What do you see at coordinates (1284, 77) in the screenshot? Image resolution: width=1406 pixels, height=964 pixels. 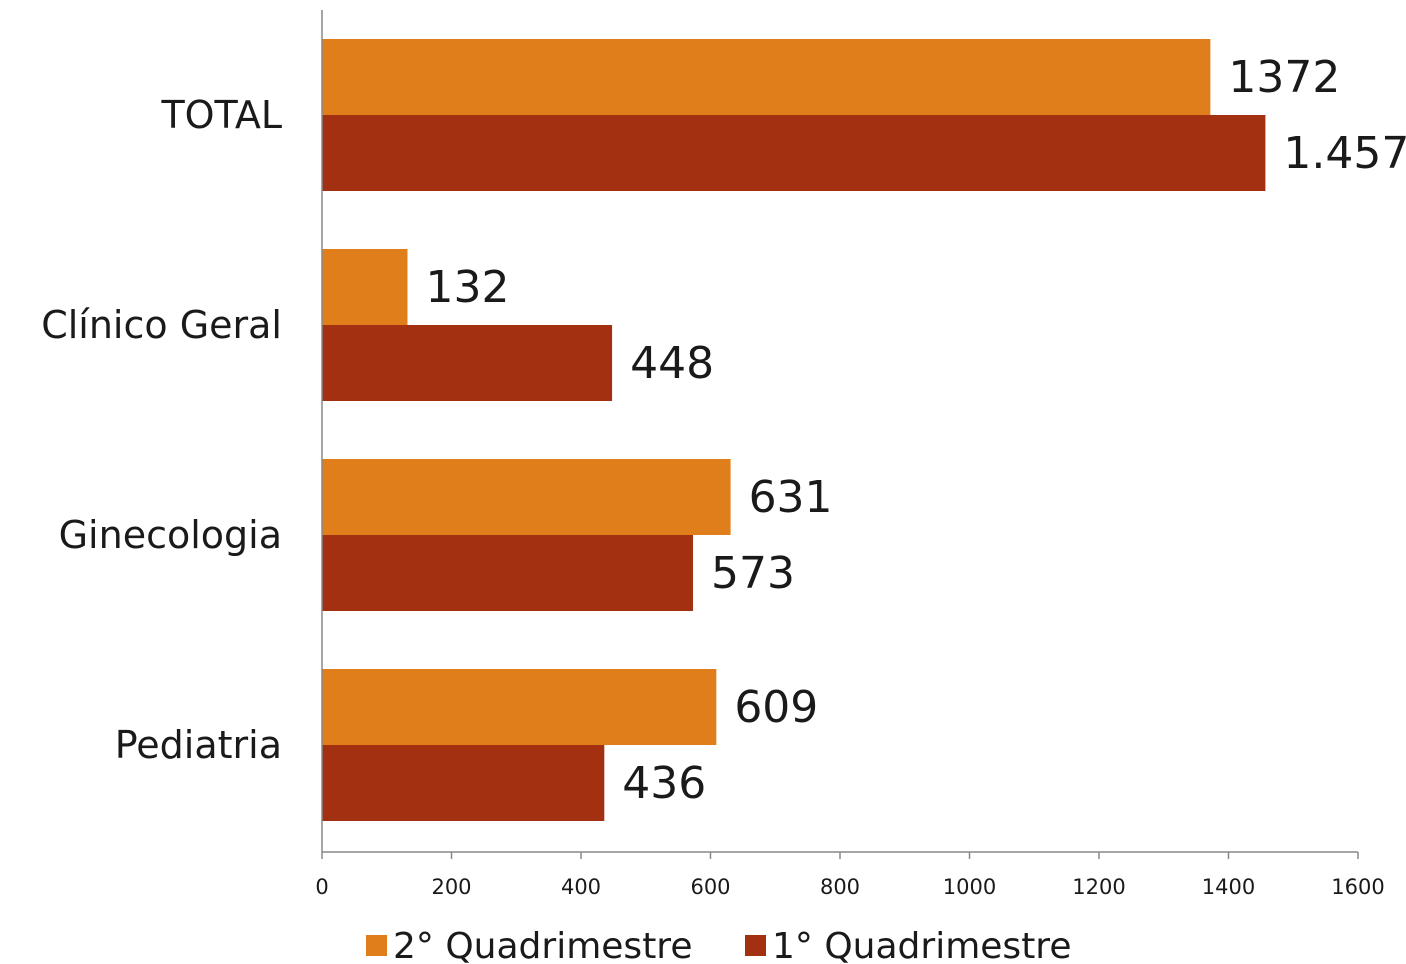 I see `data-label: 1372` at bounding box center [1284, 77].